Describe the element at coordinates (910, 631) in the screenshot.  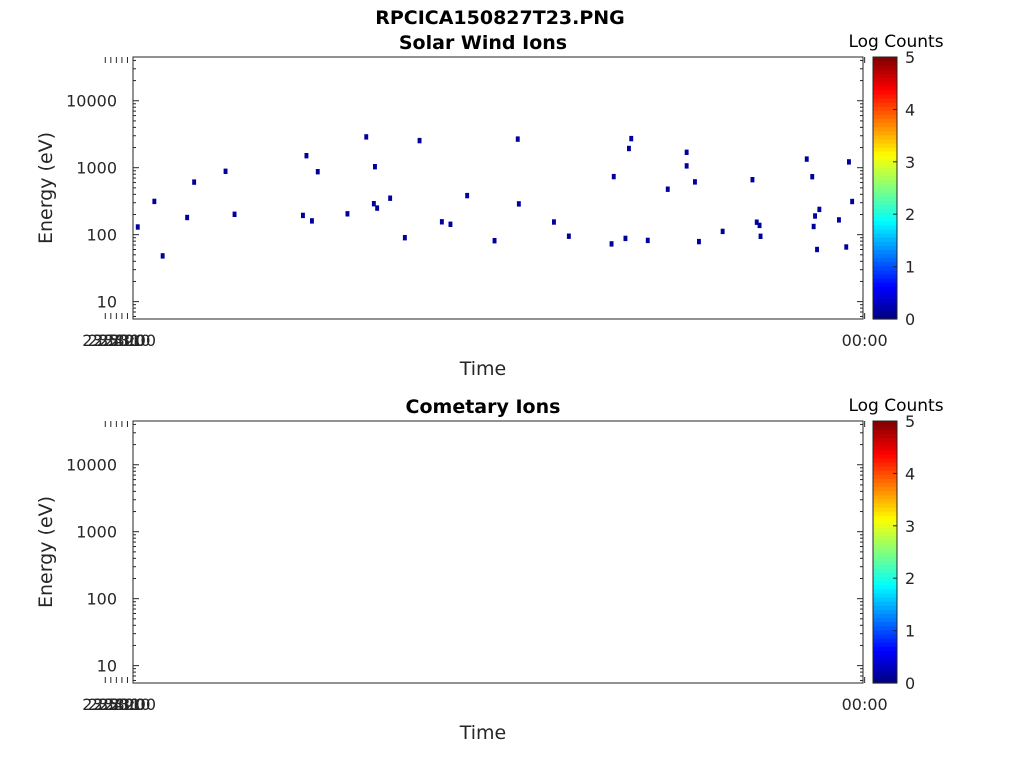
I see `colorbar-tick-label: 1` at that location.